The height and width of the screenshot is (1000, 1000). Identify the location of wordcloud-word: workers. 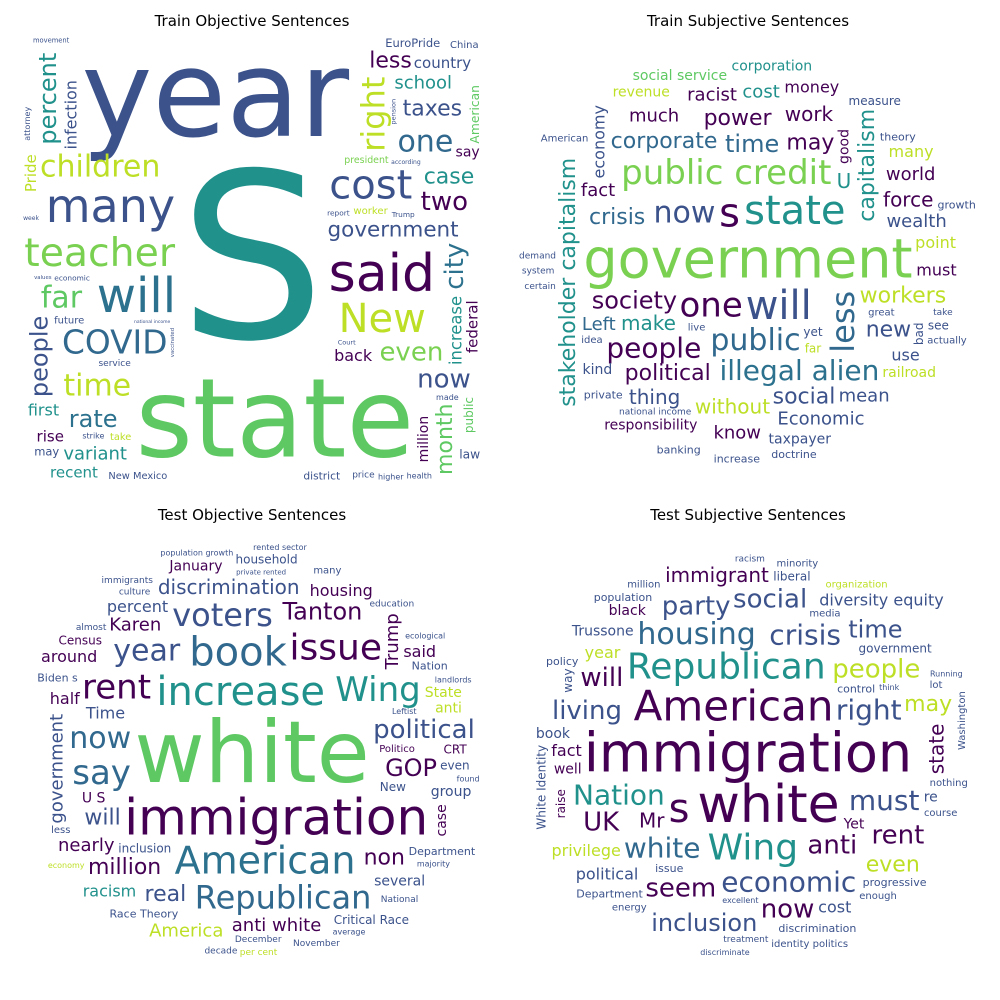
(903, 296).